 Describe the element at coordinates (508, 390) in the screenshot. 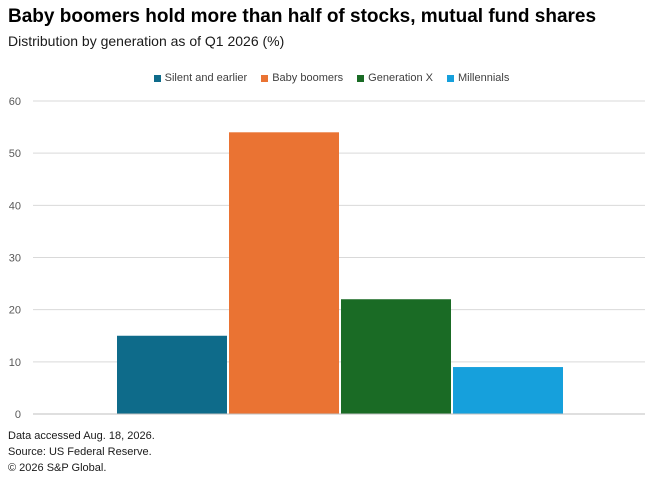

I see `bar-millennials` at that location.